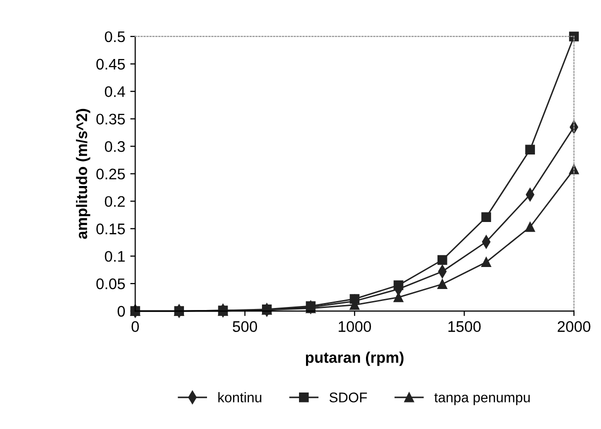 The height and width of the screenshot is (429, 601). What do you see at coordinates (574, 326) in the screenshot?
I see `x-tick-label: 2000` at bounding box center [574, 326].